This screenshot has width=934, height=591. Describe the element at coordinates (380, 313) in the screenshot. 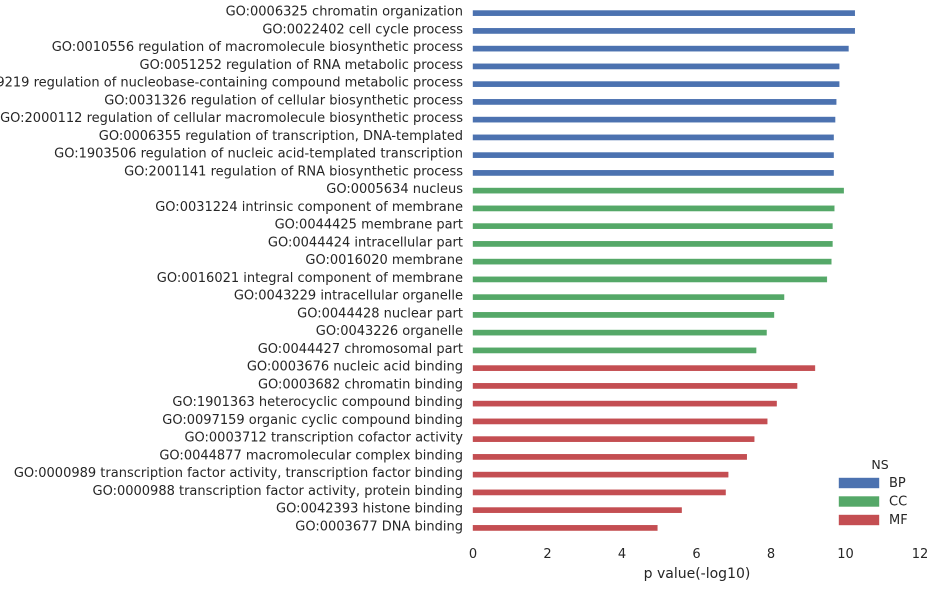

I see `y-tick-label: GO:0044428 nuclear part` at that location.